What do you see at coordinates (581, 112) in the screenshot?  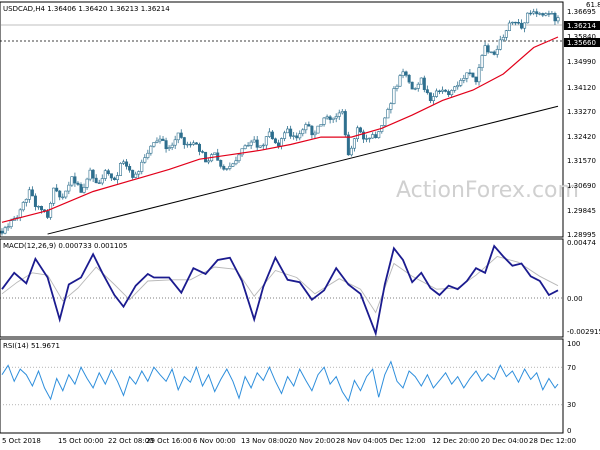 I see `price-tick: 1.33270` at bounding box center [581, 112].